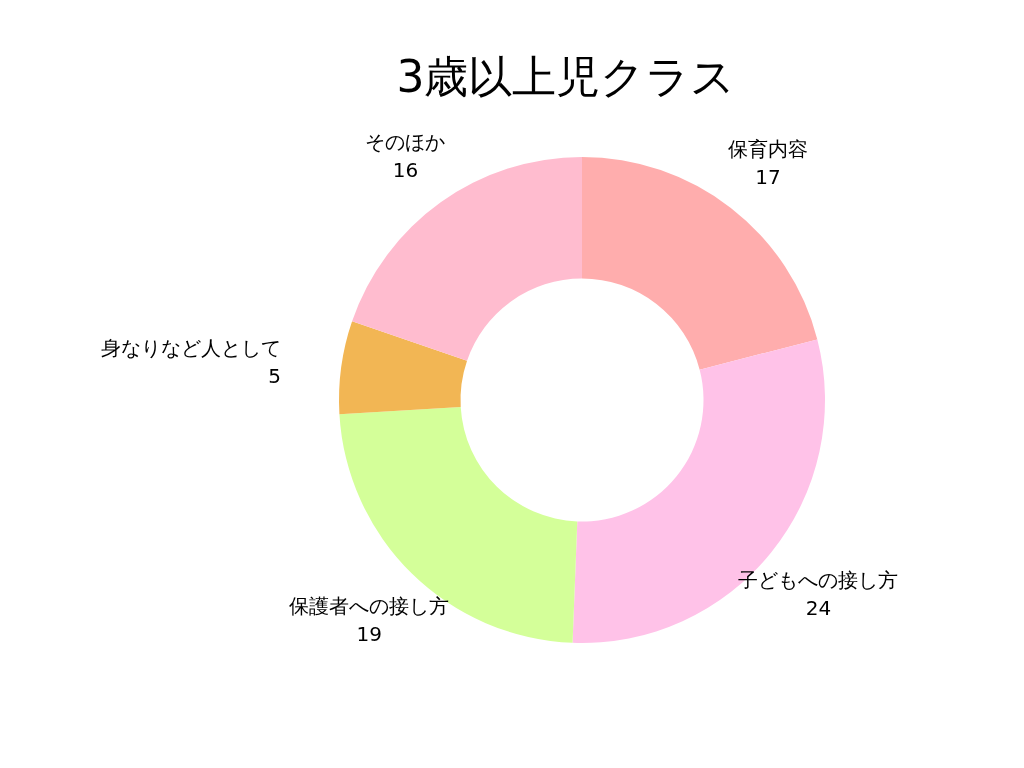 This screenshot has height=768, width=1024. What do you see at coordinates (405, 141) in the screenshot?
I see `slice-label: そのほか` at bounding box center [405, 141].